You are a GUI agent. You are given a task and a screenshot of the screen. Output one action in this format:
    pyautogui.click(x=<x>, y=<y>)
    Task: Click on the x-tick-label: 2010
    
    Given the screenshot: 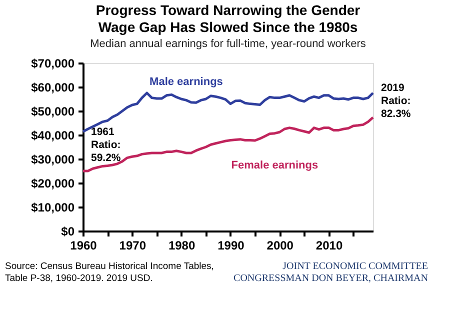 What is the action you would take?
    pyautogui.click(x=329, y=245)
    